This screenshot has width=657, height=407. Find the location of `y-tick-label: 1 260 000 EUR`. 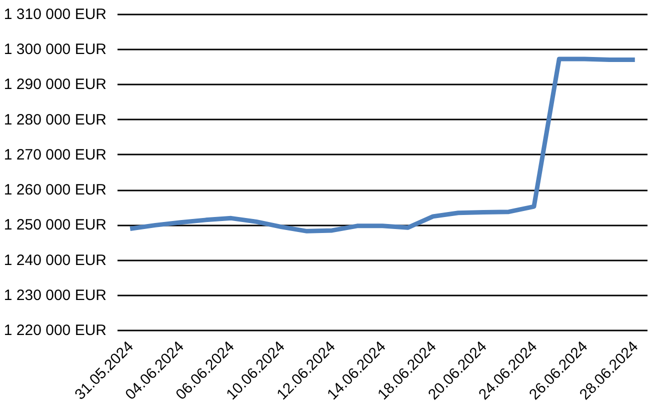

y-tick-label: 1 260 000 EUR is located at coordinates (55, 190).